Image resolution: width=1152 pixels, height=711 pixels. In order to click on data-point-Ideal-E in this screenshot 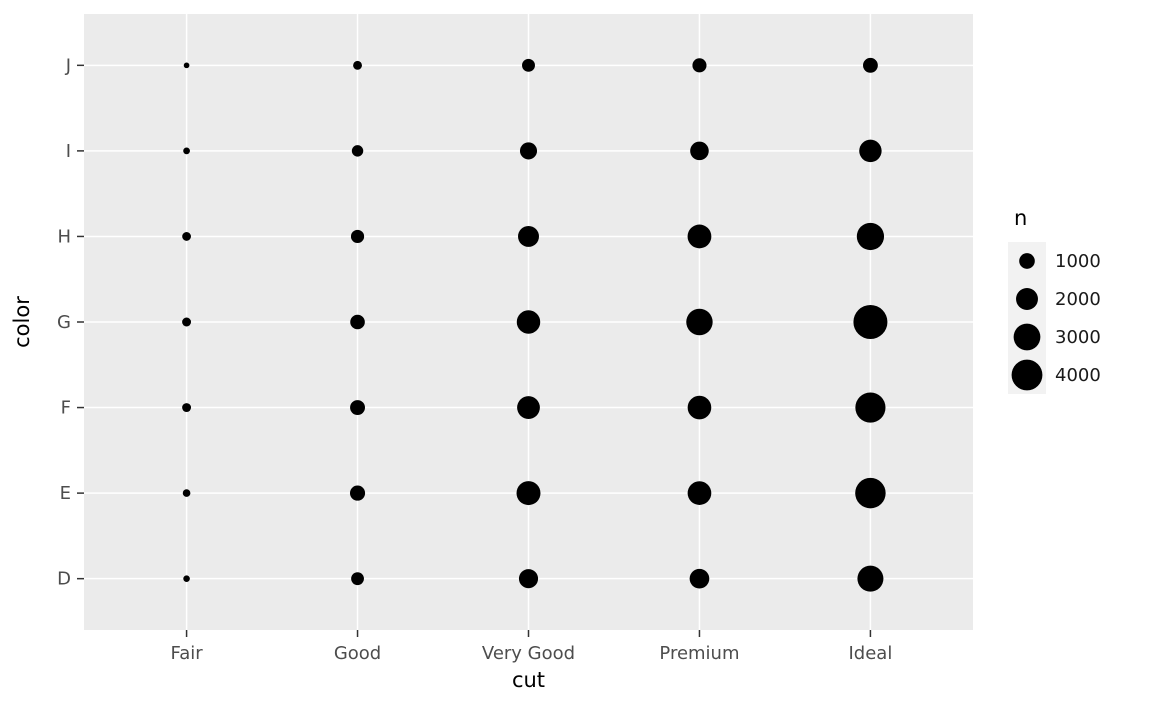, I will do `click(870, 493)`.